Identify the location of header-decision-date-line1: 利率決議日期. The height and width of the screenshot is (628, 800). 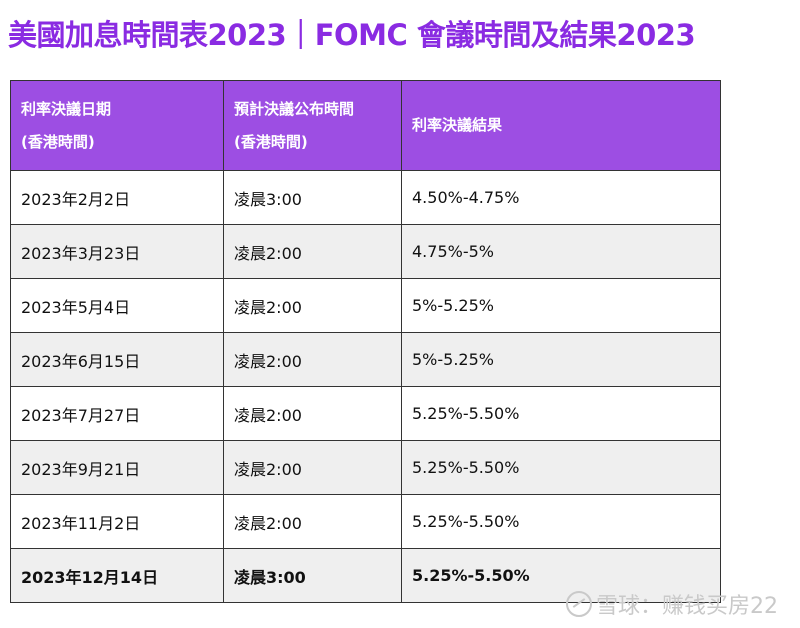
(66, 108).